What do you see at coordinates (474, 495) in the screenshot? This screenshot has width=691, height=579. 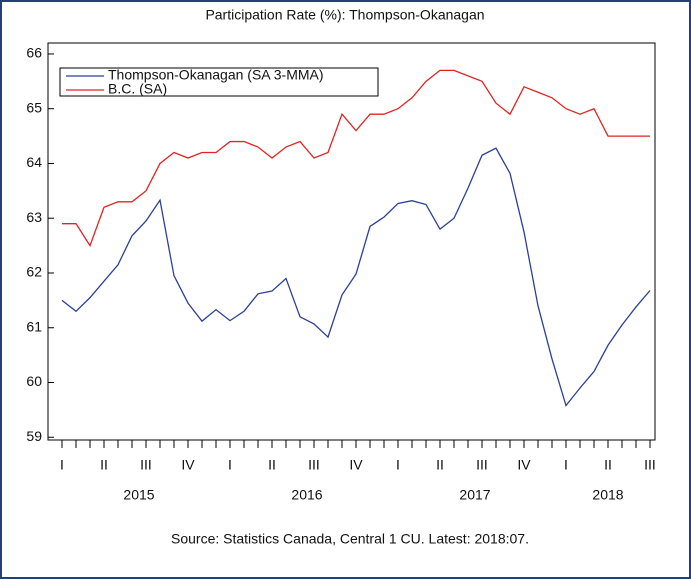 I see `year-label: 2017` at bounding box center [474, 495].